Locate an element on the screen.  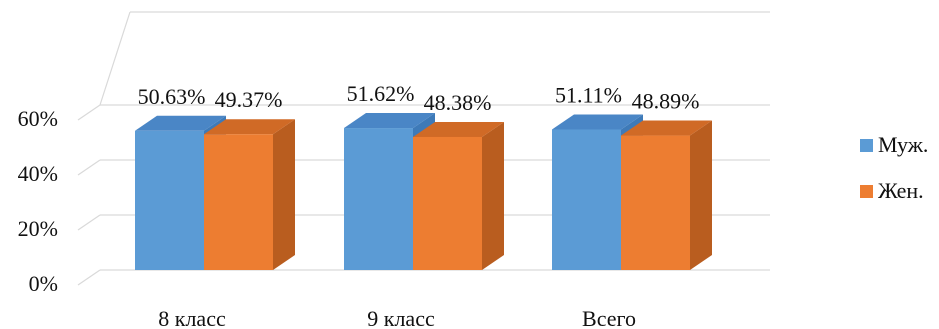
y-tick-label: 40% is located at coordinates (38, 173).